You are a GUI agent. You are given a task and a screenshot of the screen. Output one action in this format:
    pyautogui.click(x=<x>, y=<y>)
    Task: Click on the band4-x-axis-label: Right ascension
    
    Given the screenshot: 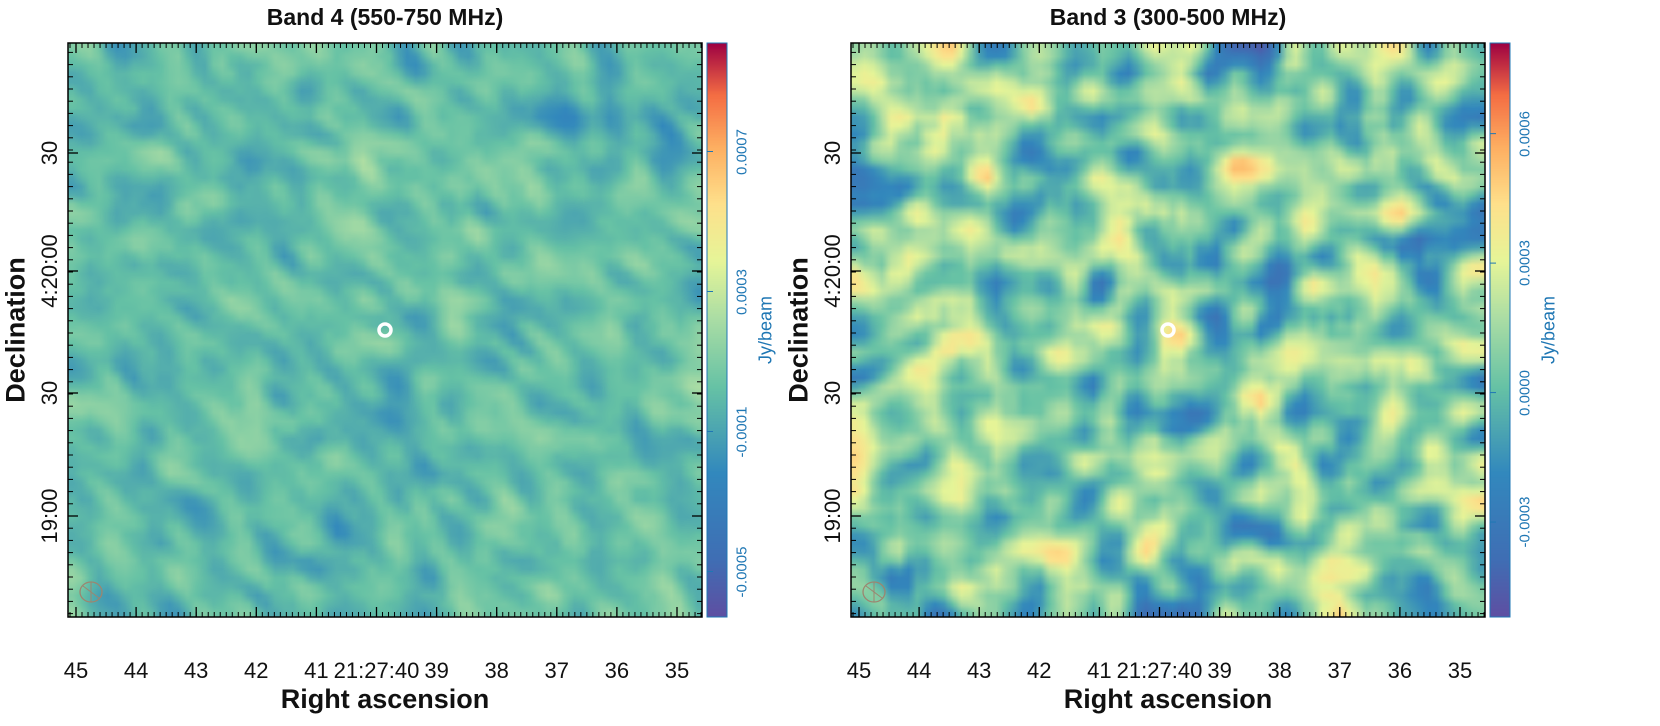 What is the action you would take?
    pyautogui.click(x=385, y=699)
    